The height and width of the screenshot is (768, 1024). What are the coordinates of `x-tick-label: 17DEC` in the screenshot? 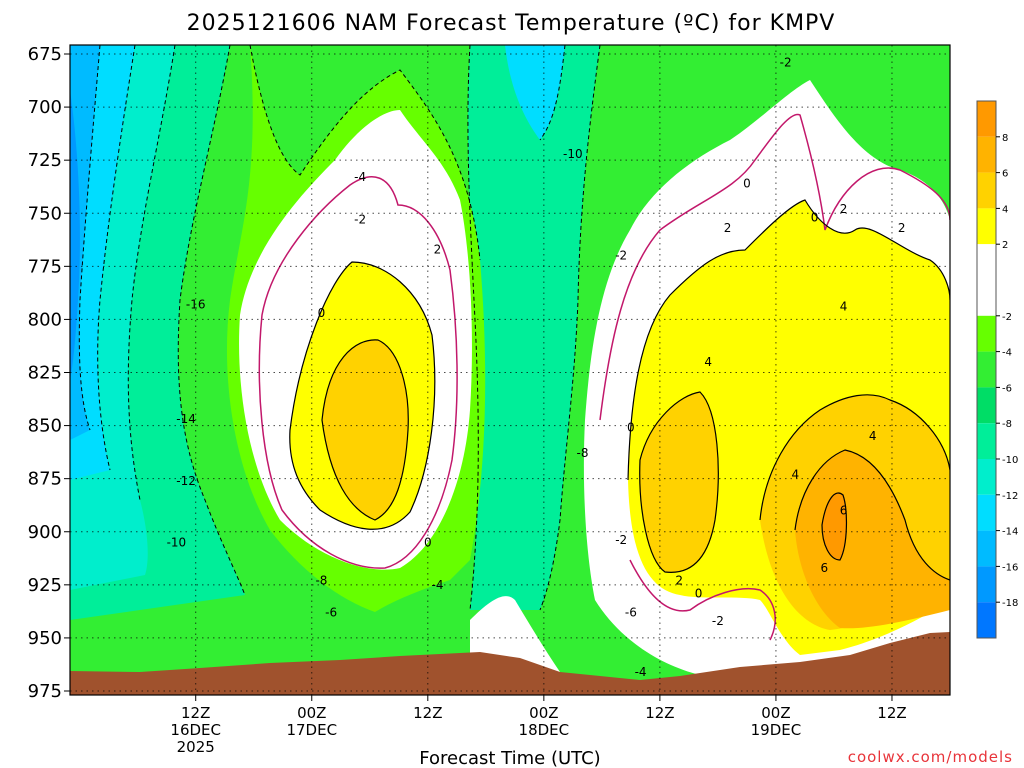 It's located at (311, 730).